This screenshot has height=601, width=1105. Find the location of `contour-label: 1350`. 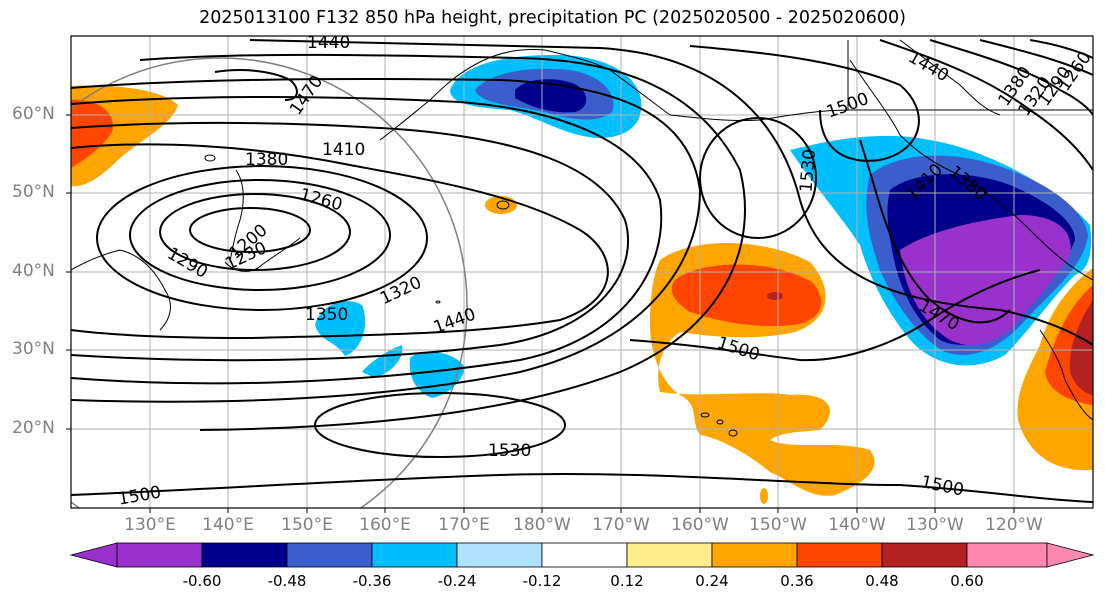

contour-label: 1350 is located at coordinates (326, 315).